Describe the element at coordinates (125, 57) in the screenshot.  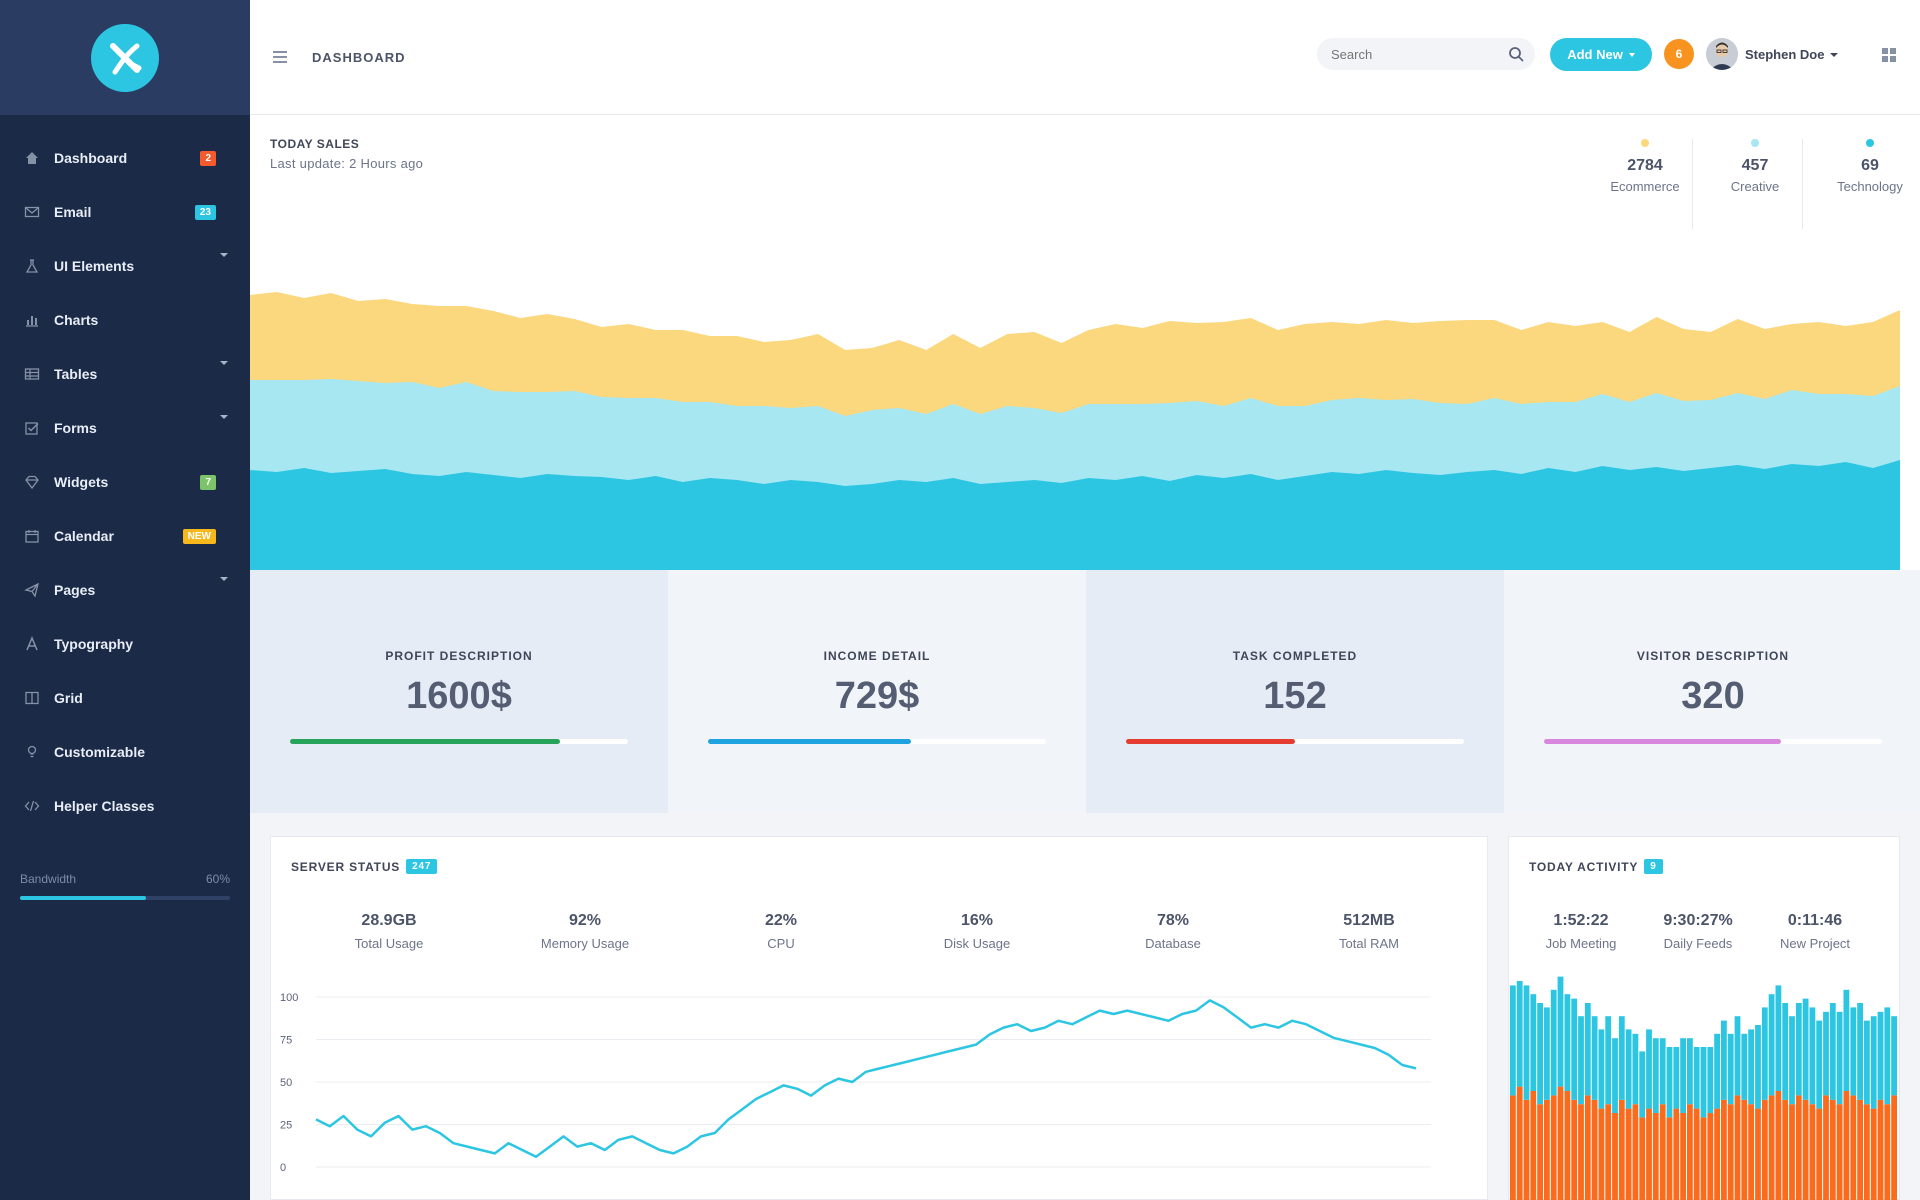
I see `logo` at that location.